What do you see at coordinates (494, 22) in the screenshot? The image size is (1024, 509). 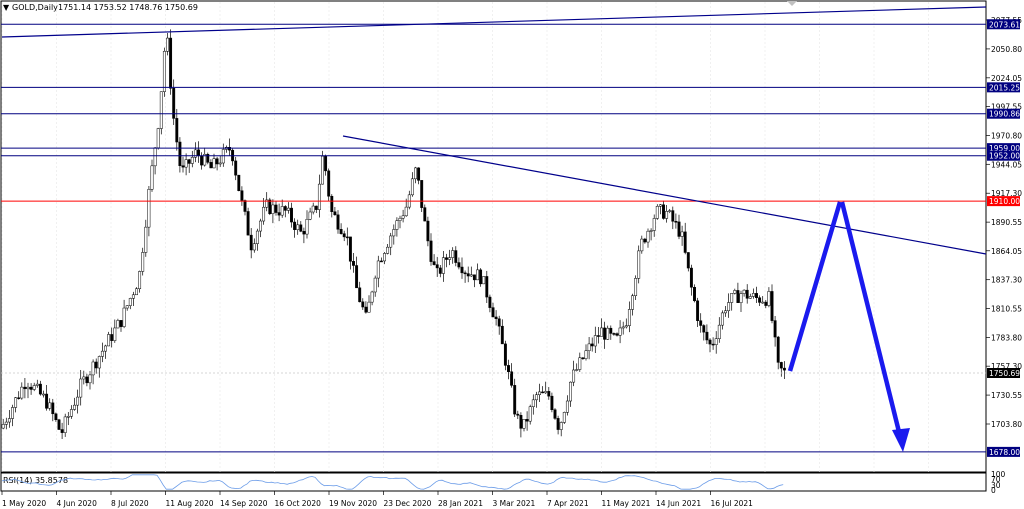 I see `upper-trend-line` at bounding box center [494, 22].